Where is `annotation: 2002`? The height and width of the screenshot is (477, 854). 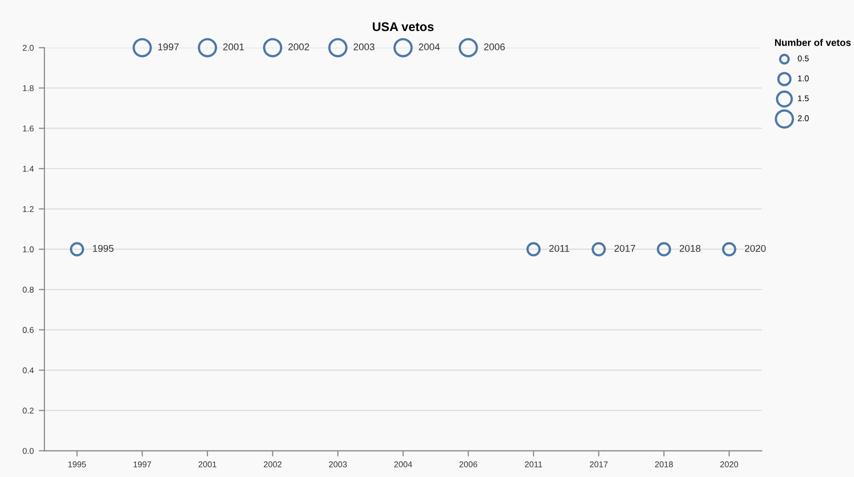
annotation: 2002 is located at coordinates (299, 46).